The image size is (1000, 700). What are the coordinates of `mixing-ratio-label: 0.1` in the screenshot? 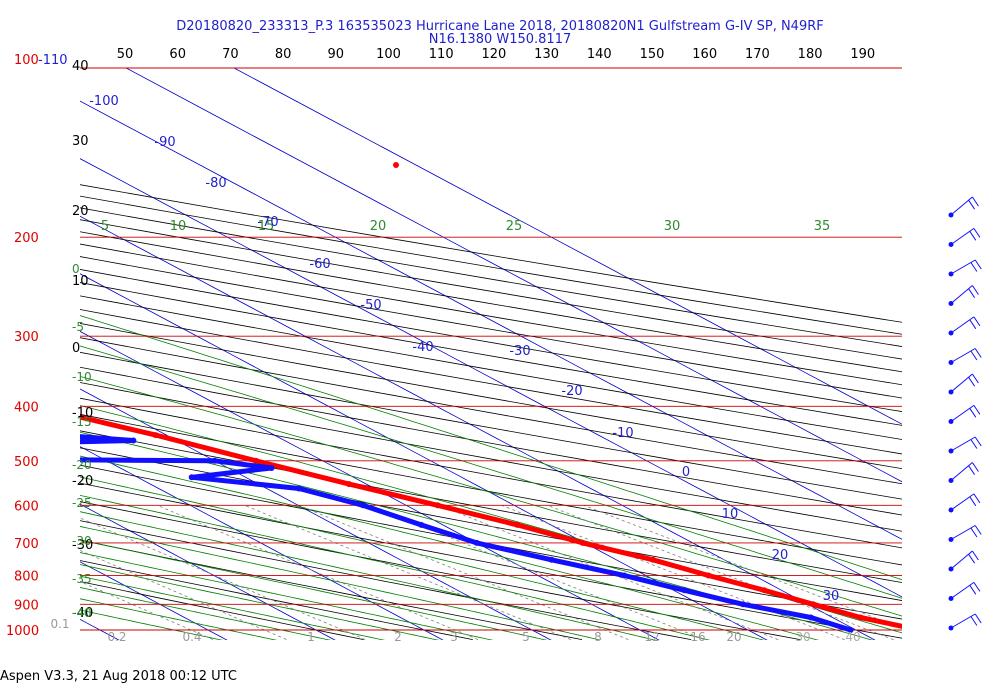 It's located at (59, 624).